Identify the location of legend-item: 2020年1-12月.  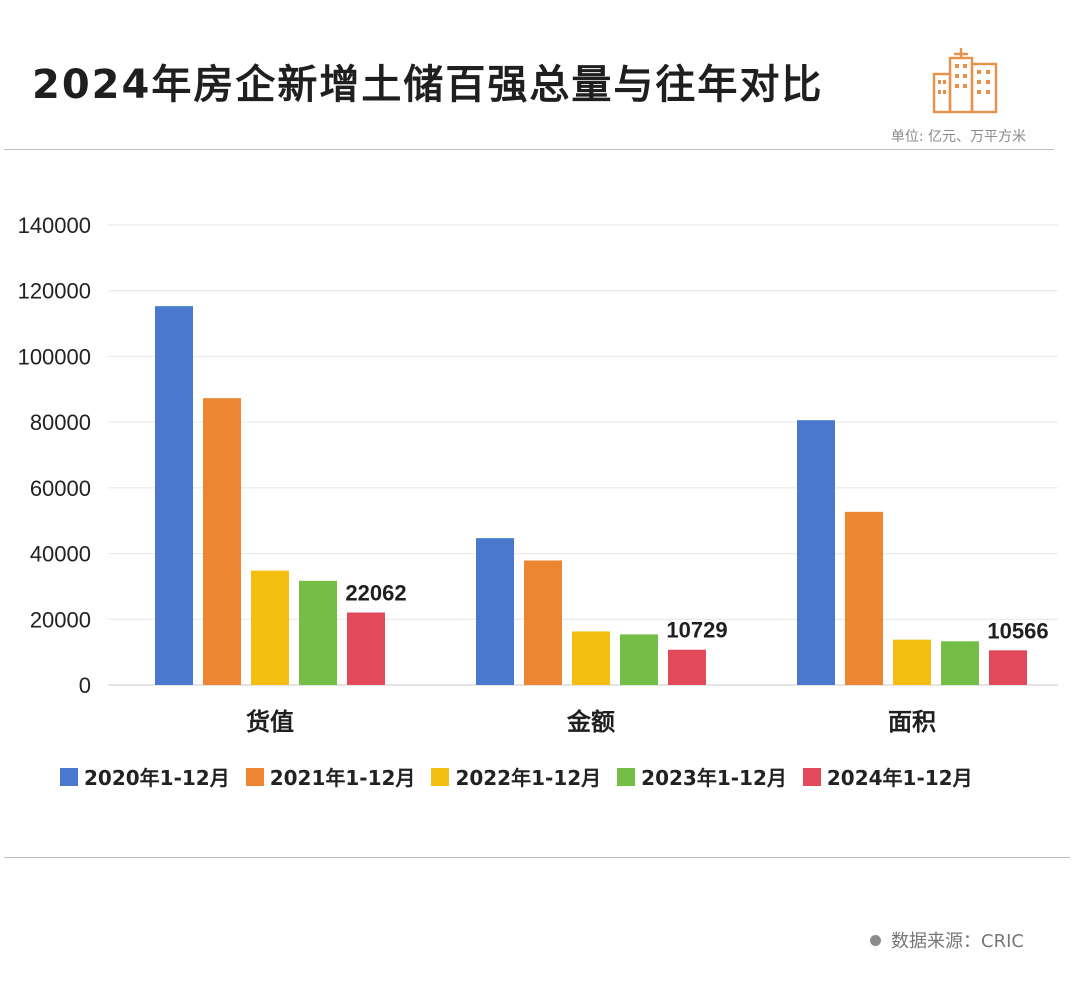
(145, 776).